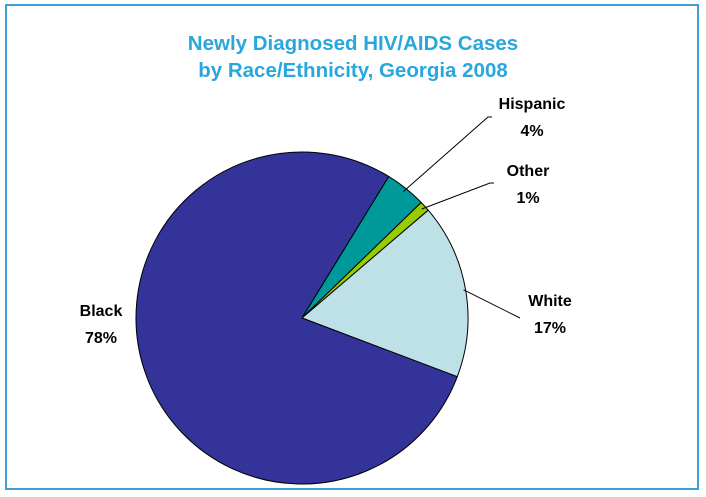 The image size is (706, 497). What do you see at coordinates (532, 104) in the screenshot?
I see `slice-label-hispanic-name: Hispanic` at bounding box center [532, 104].